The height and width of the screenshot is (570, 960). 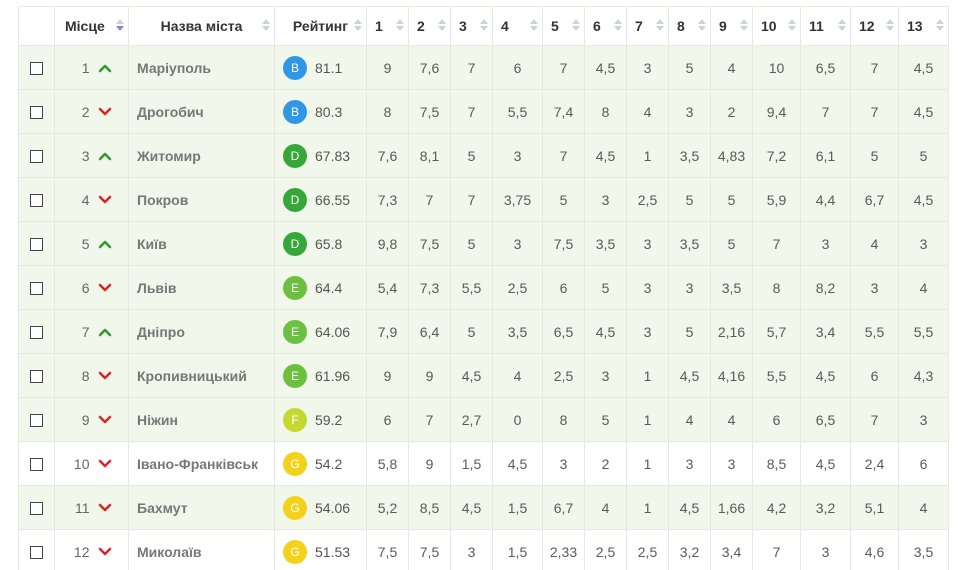 I want to click on column-header-criterion-9: 9, so click(x=731, y=26).